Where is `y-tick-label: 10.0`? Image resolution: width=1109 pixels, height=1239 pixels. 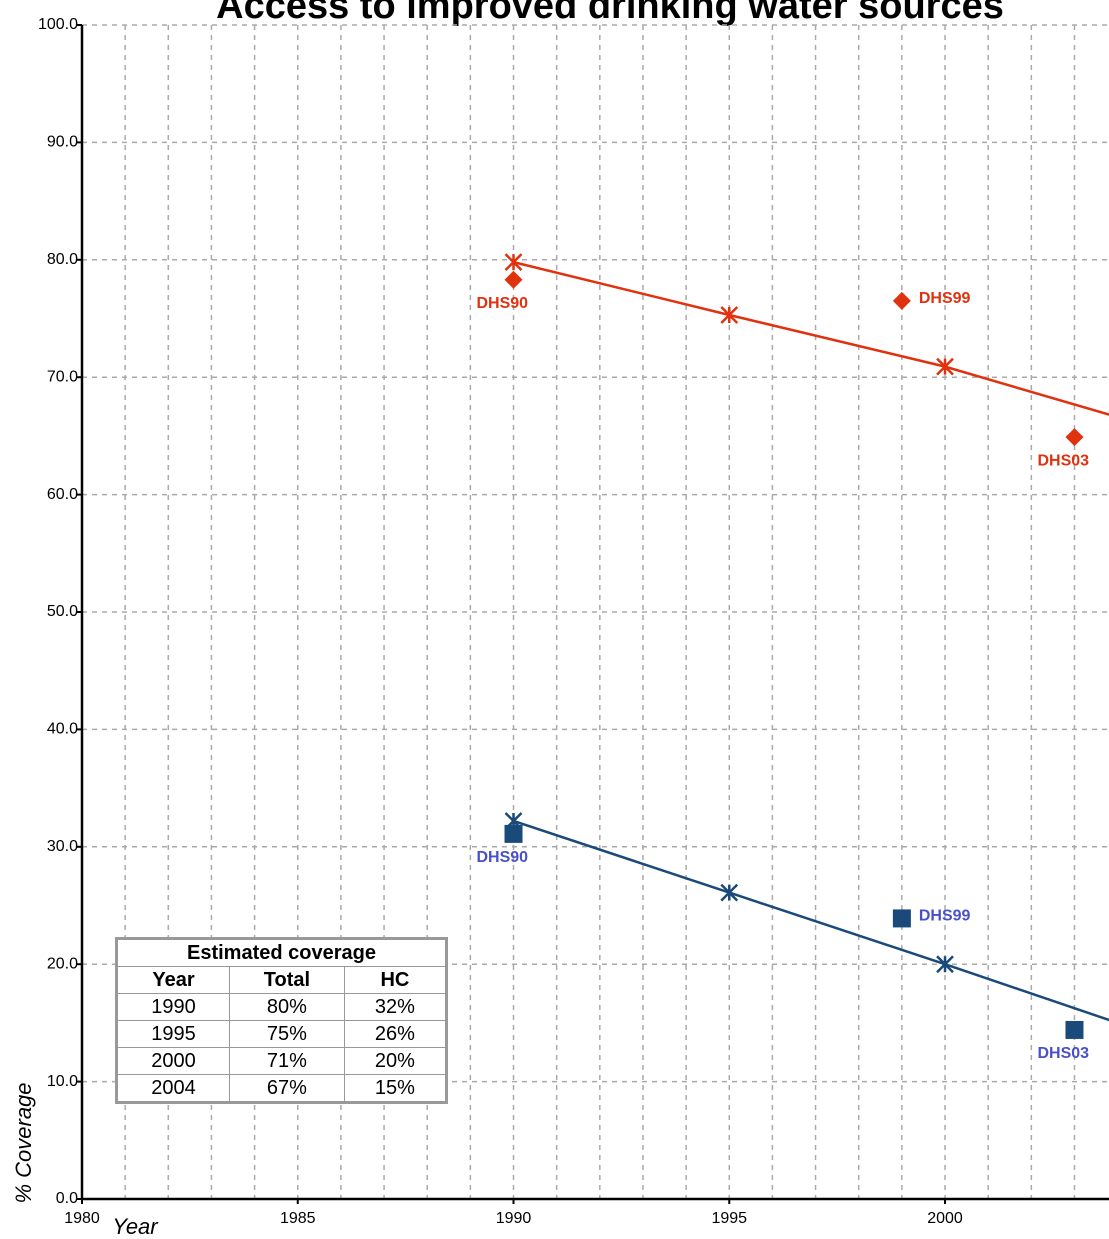 y-tick-label: 10.0 is located at coordinates (62, 1081).